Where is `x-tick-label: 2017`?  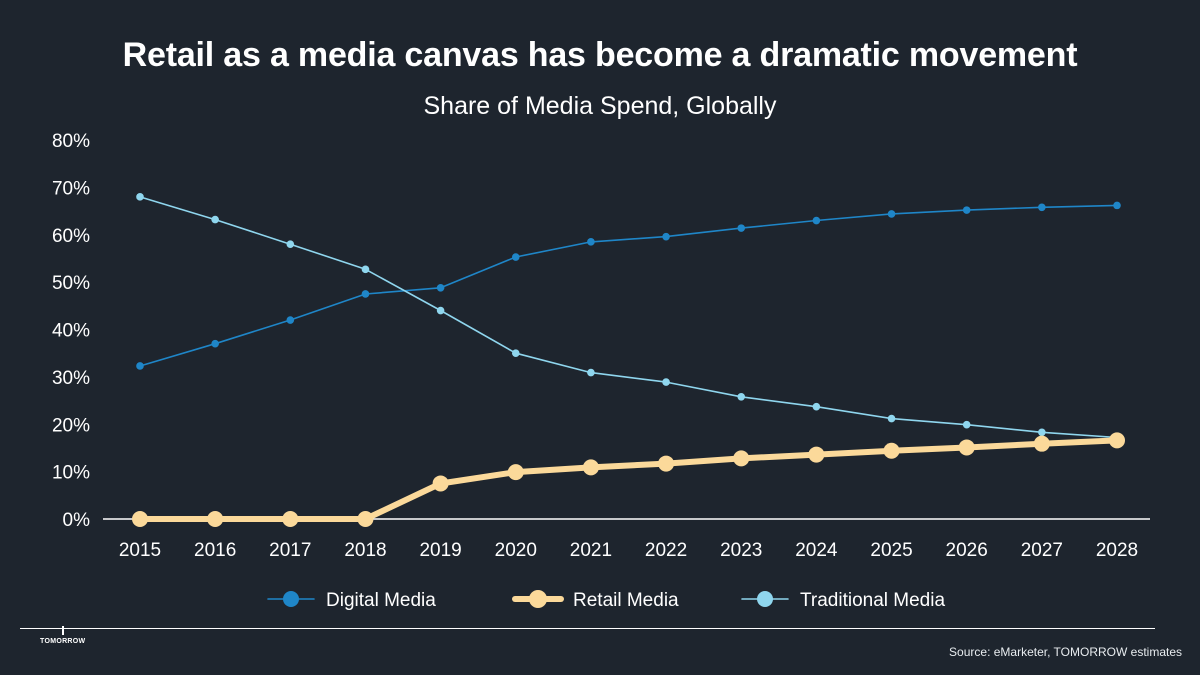 x-tick-label: 2017 is located at coordinates (290, 550).